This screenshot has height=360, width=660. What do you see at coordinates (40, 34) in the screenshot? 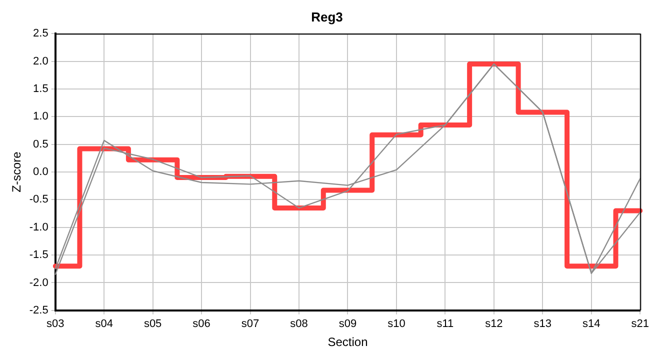
I see `y-tick-label: 2.5` at bounding box center [40, 34].